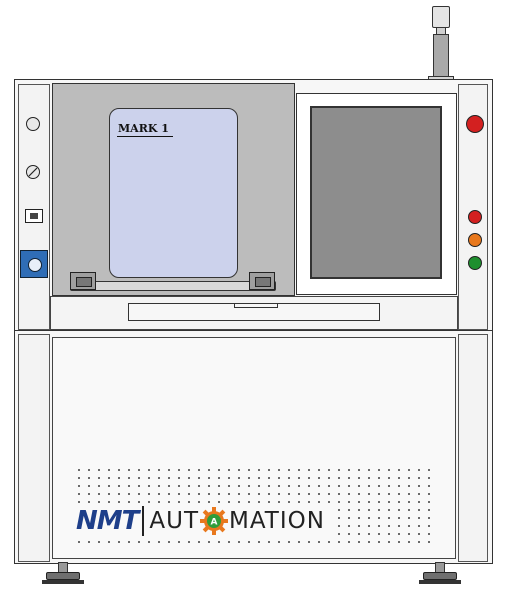 Image resolution: width=508 pixels, height=598 pixels. Describe the element at coordinates (107, 521) in the screenshot. I see `logo-brand: NMT` at that location.